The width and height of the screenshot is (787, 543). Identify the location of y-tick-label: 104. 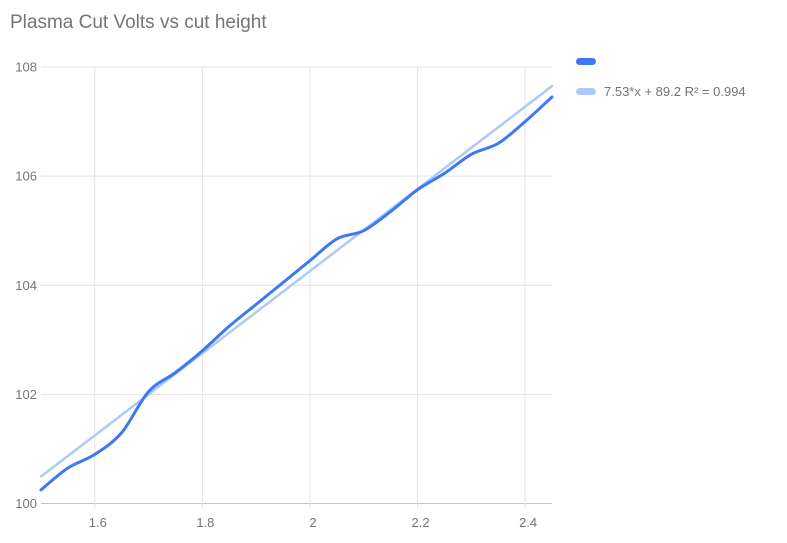
(26, 285).